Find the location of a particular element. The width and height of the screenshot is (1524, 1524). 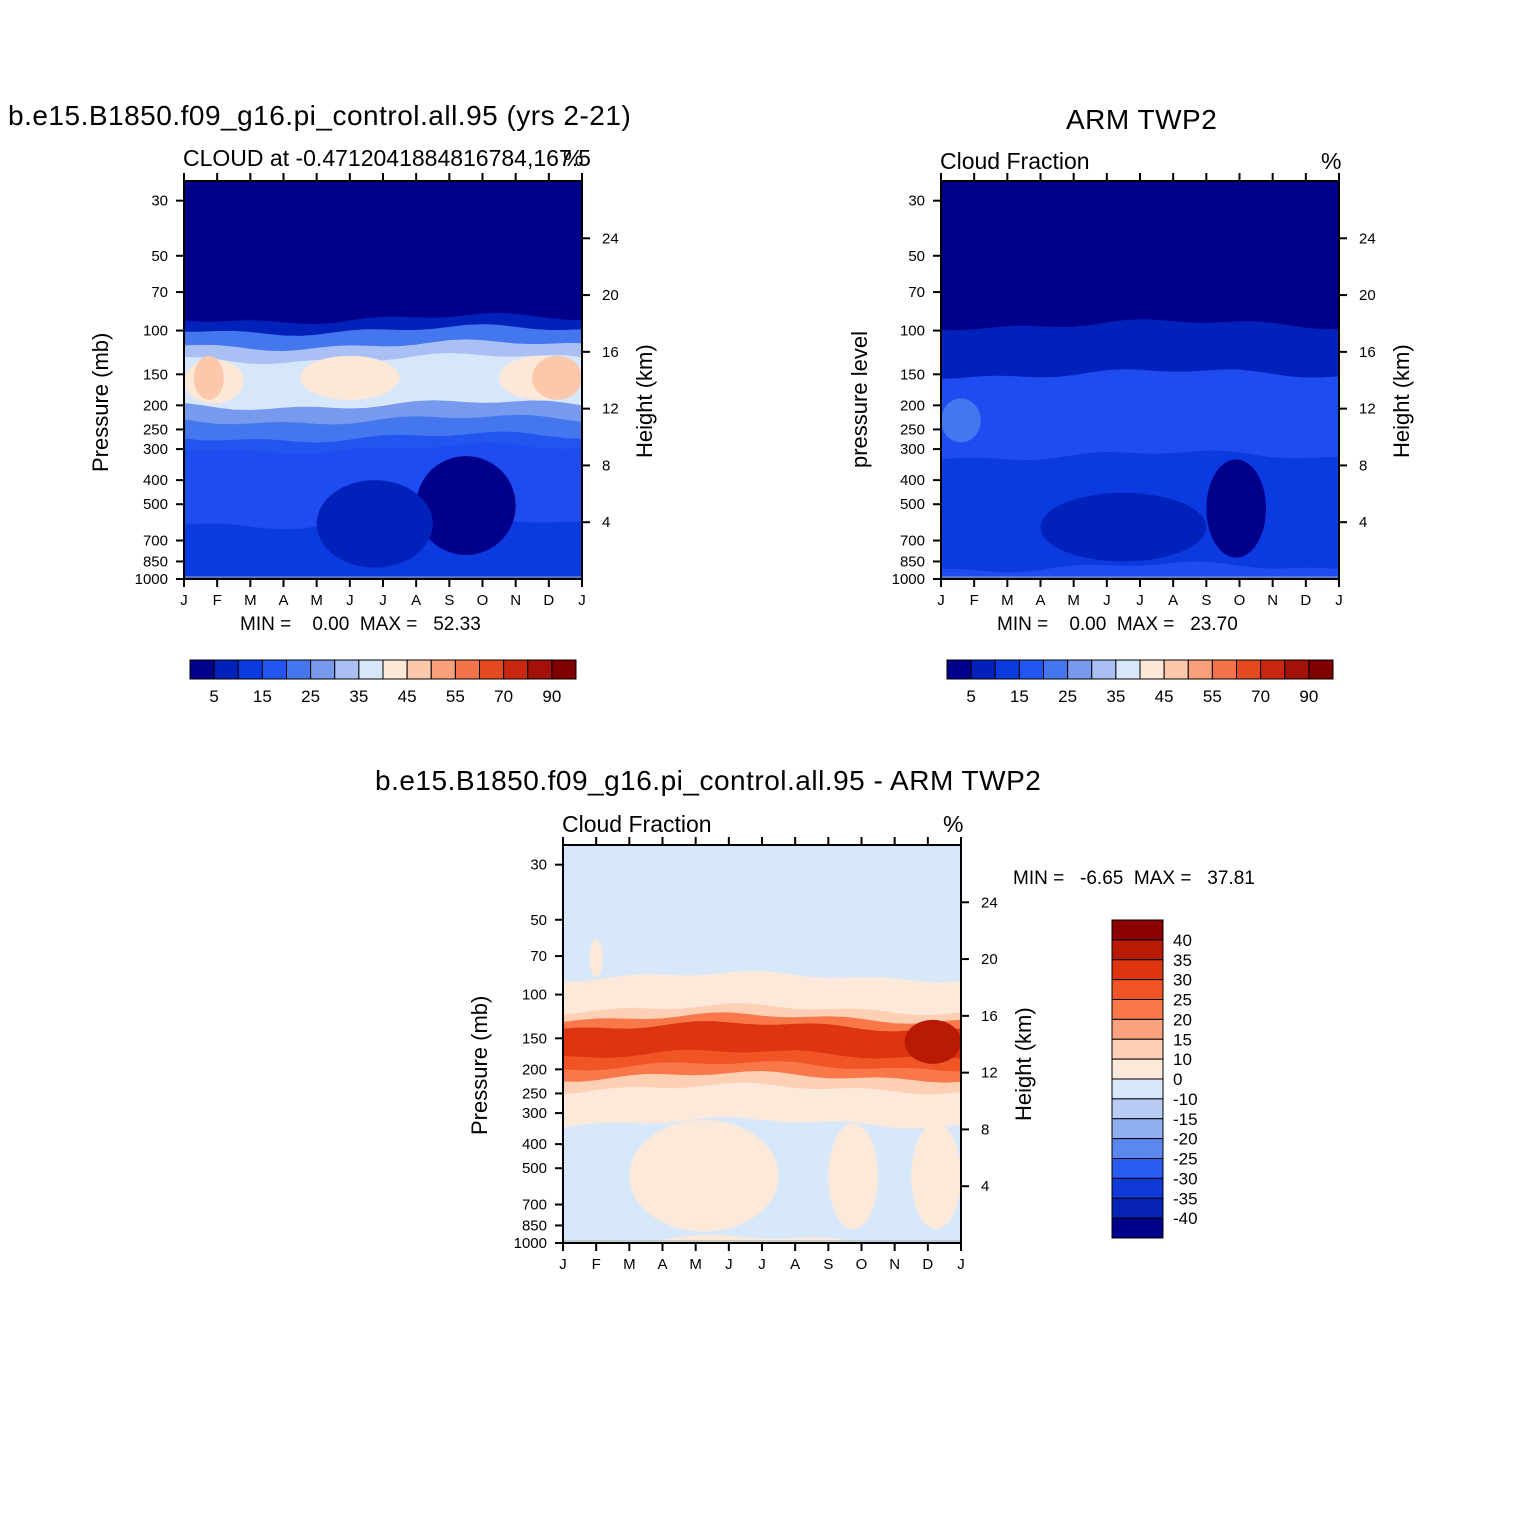

panel1-colorbar-label: 45 is located at coordinates (407, 696).